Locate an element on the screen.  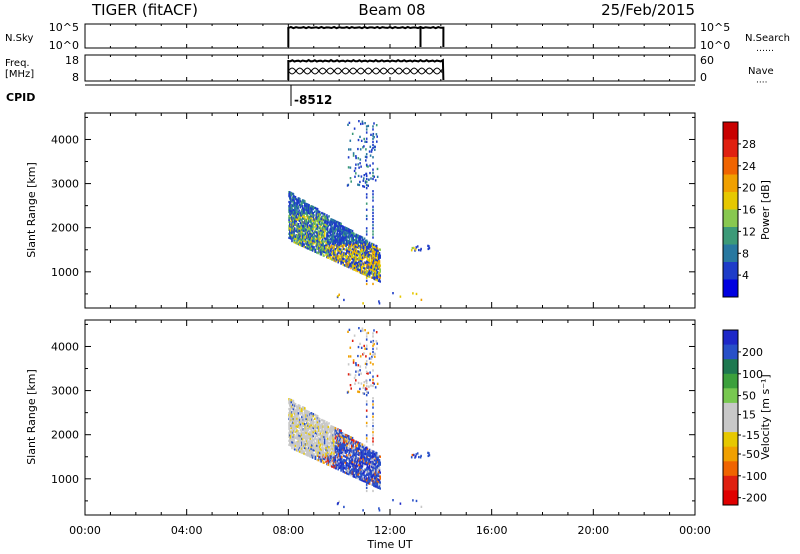
vel-cell-low is located at coordinates (363, 510).